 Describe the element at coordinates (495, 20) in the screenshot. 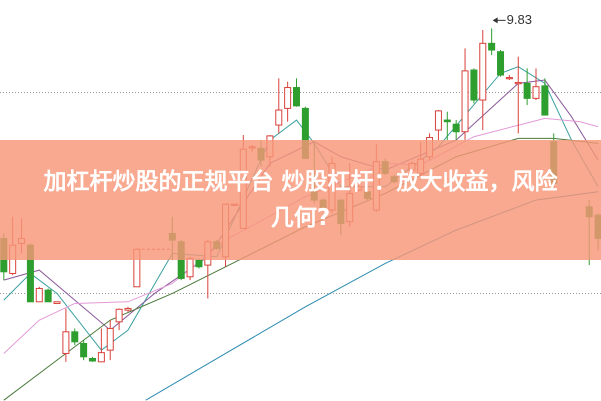

I see `max-arrow-head` at that location.